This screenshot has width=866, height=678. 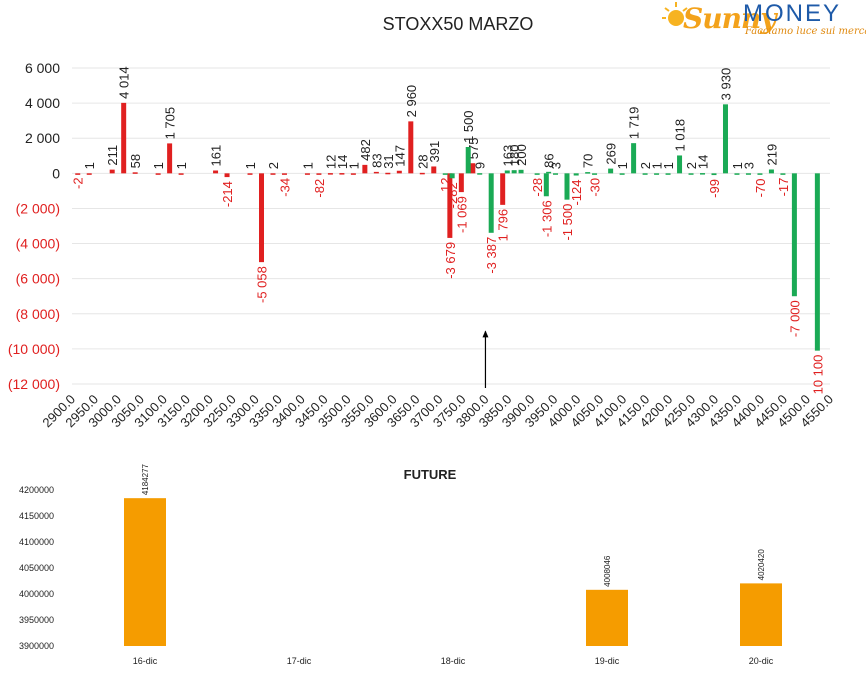 What do you see at coordinates (319, 188) in the screenshot?
I see `chart1-data-label: -82` at bounding box center [319, 188].